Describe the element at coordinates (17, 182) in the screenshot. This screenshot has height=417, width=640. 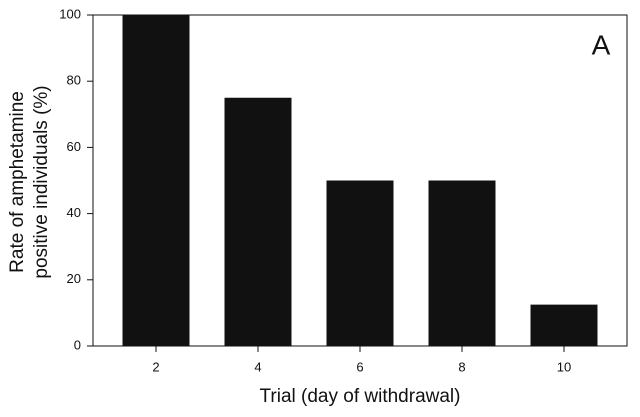
I see `y-axis-title: Rate of amphetamine` at that location.